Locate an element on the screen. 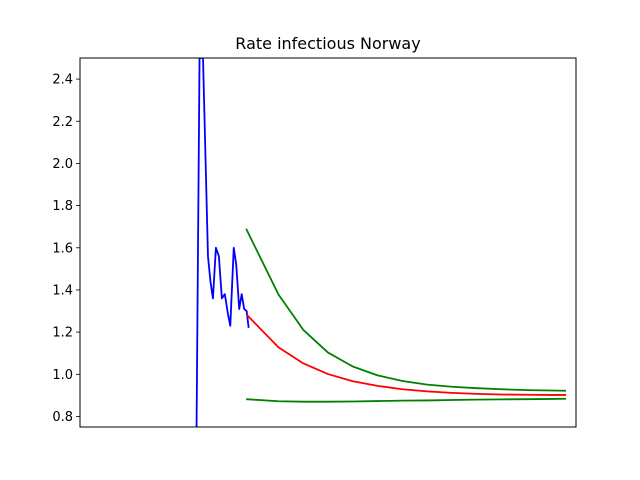 The height and width of the screenshot is (480, 640). y-tick-label: 0.8 is located at coordinates (62, 417).